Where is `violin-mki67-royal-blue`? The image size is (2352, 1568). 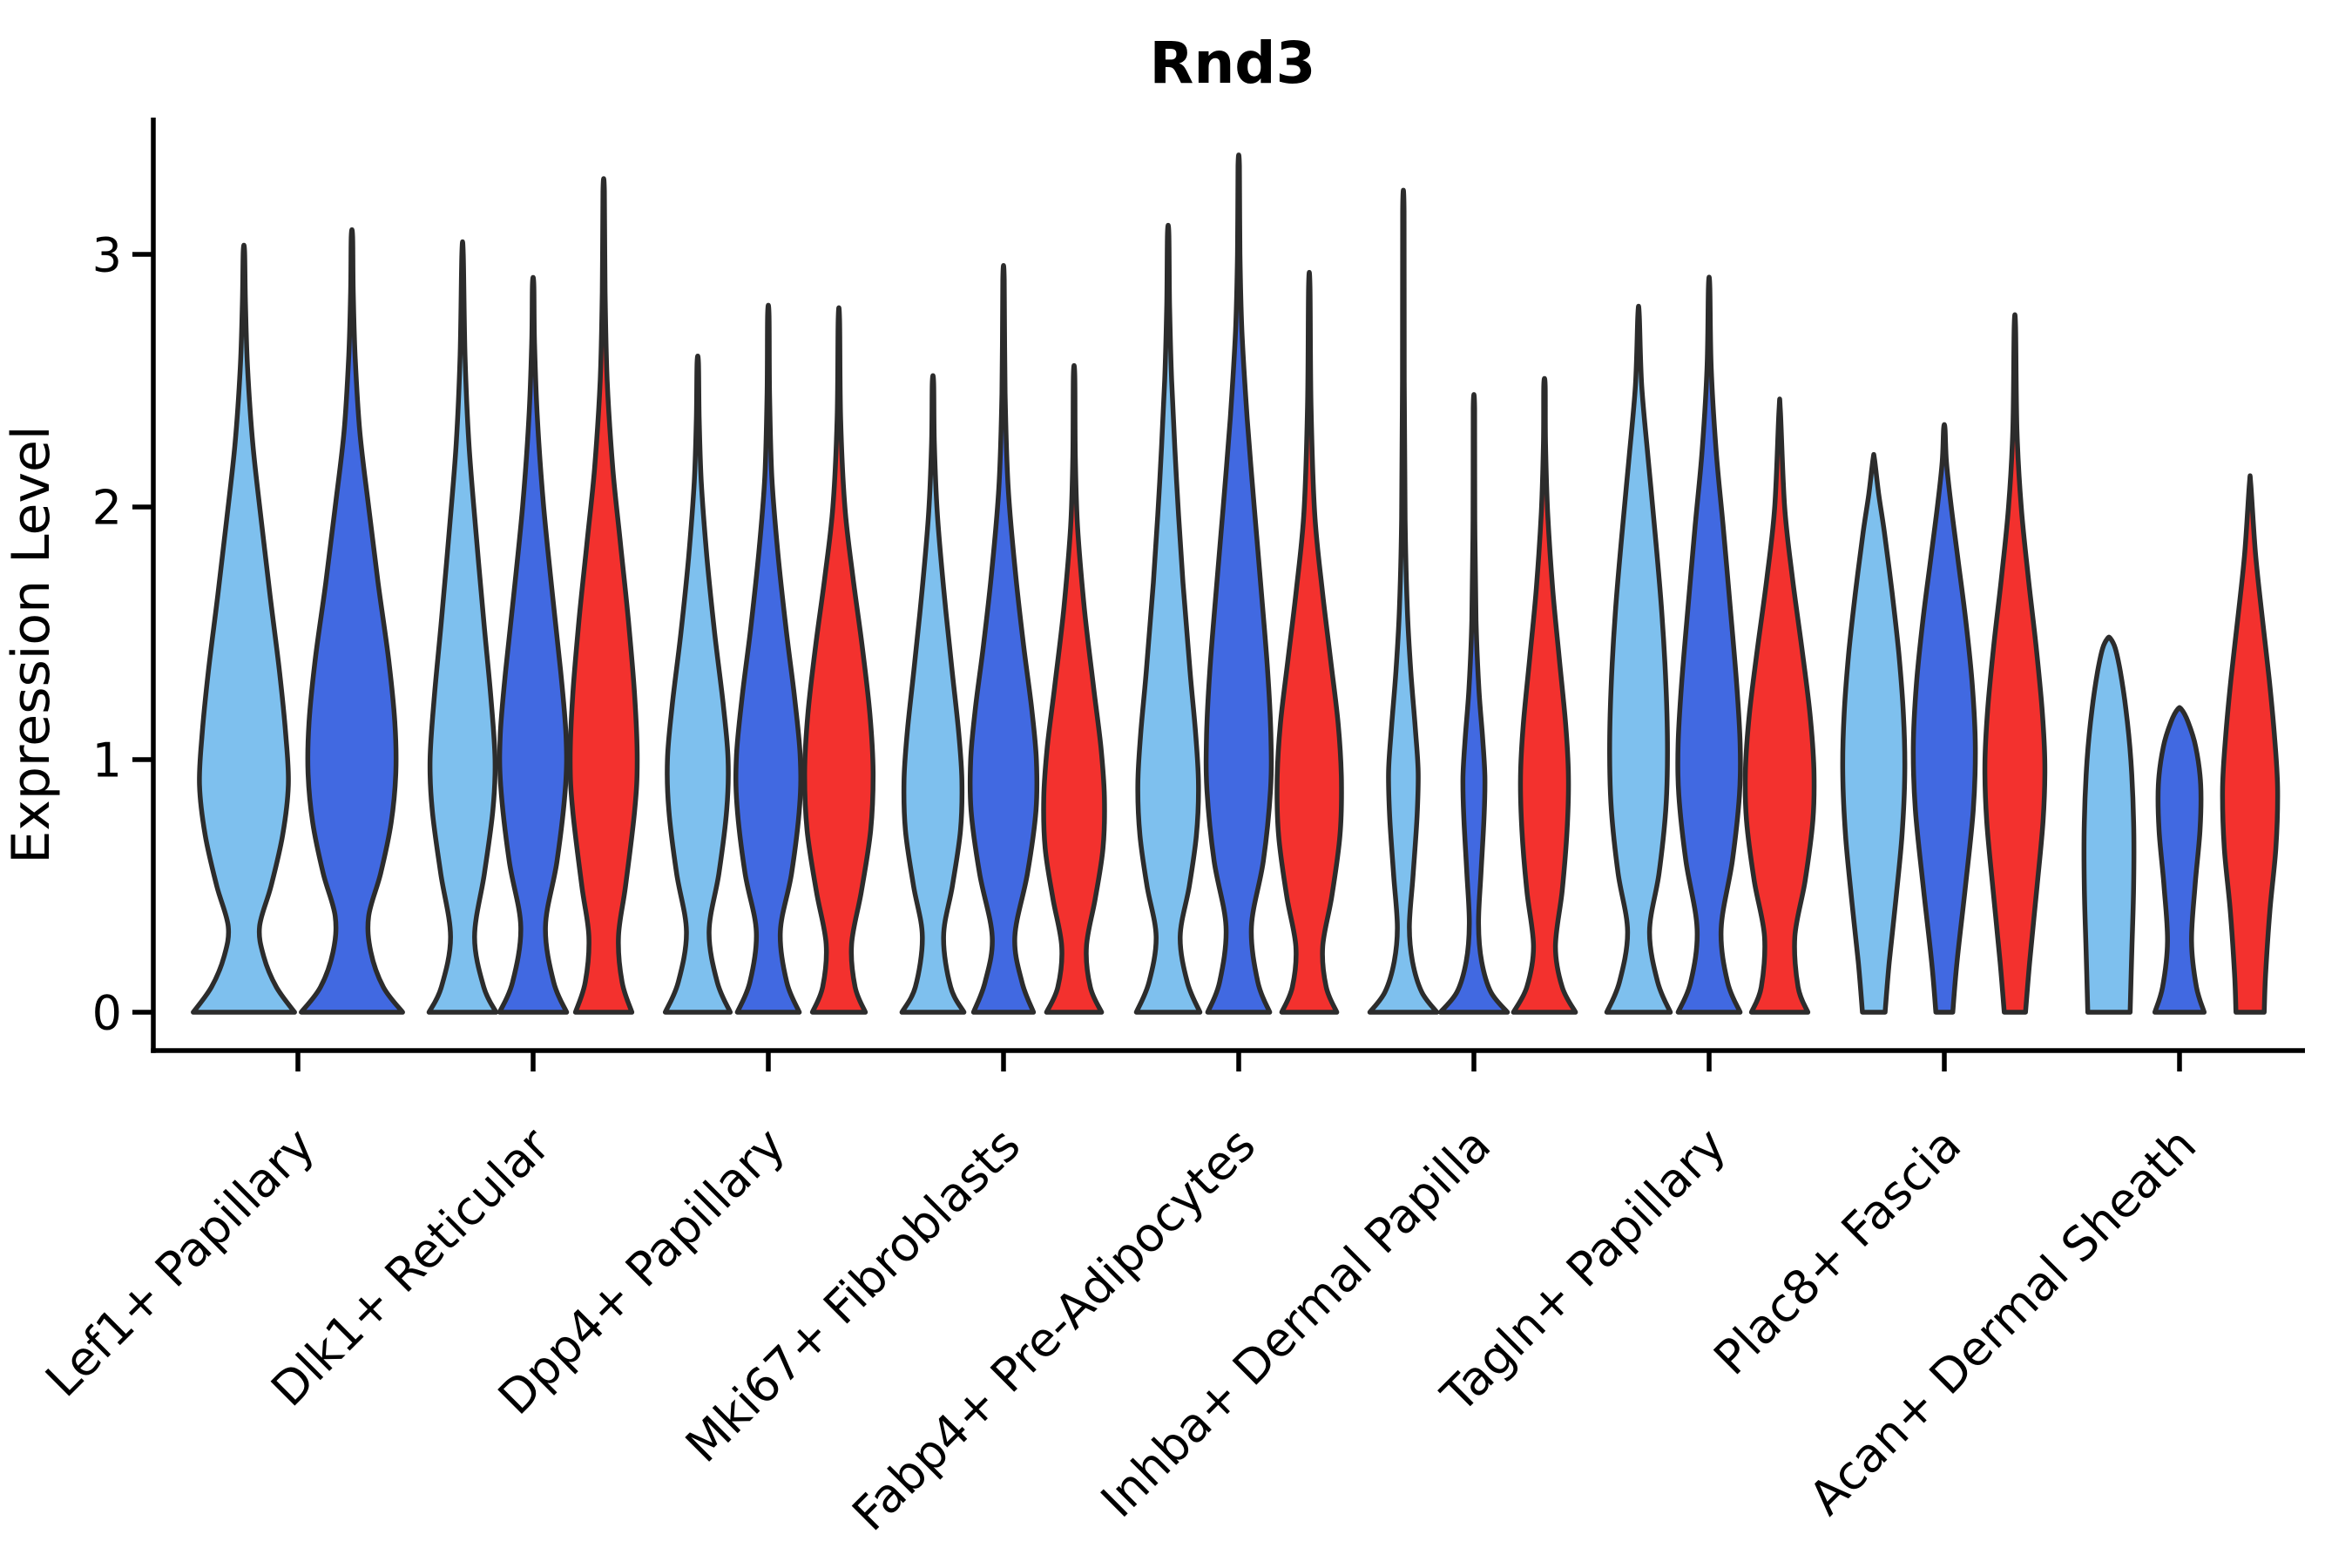 violin-mki67-royal-blue is located at coordinates (1004, 638).